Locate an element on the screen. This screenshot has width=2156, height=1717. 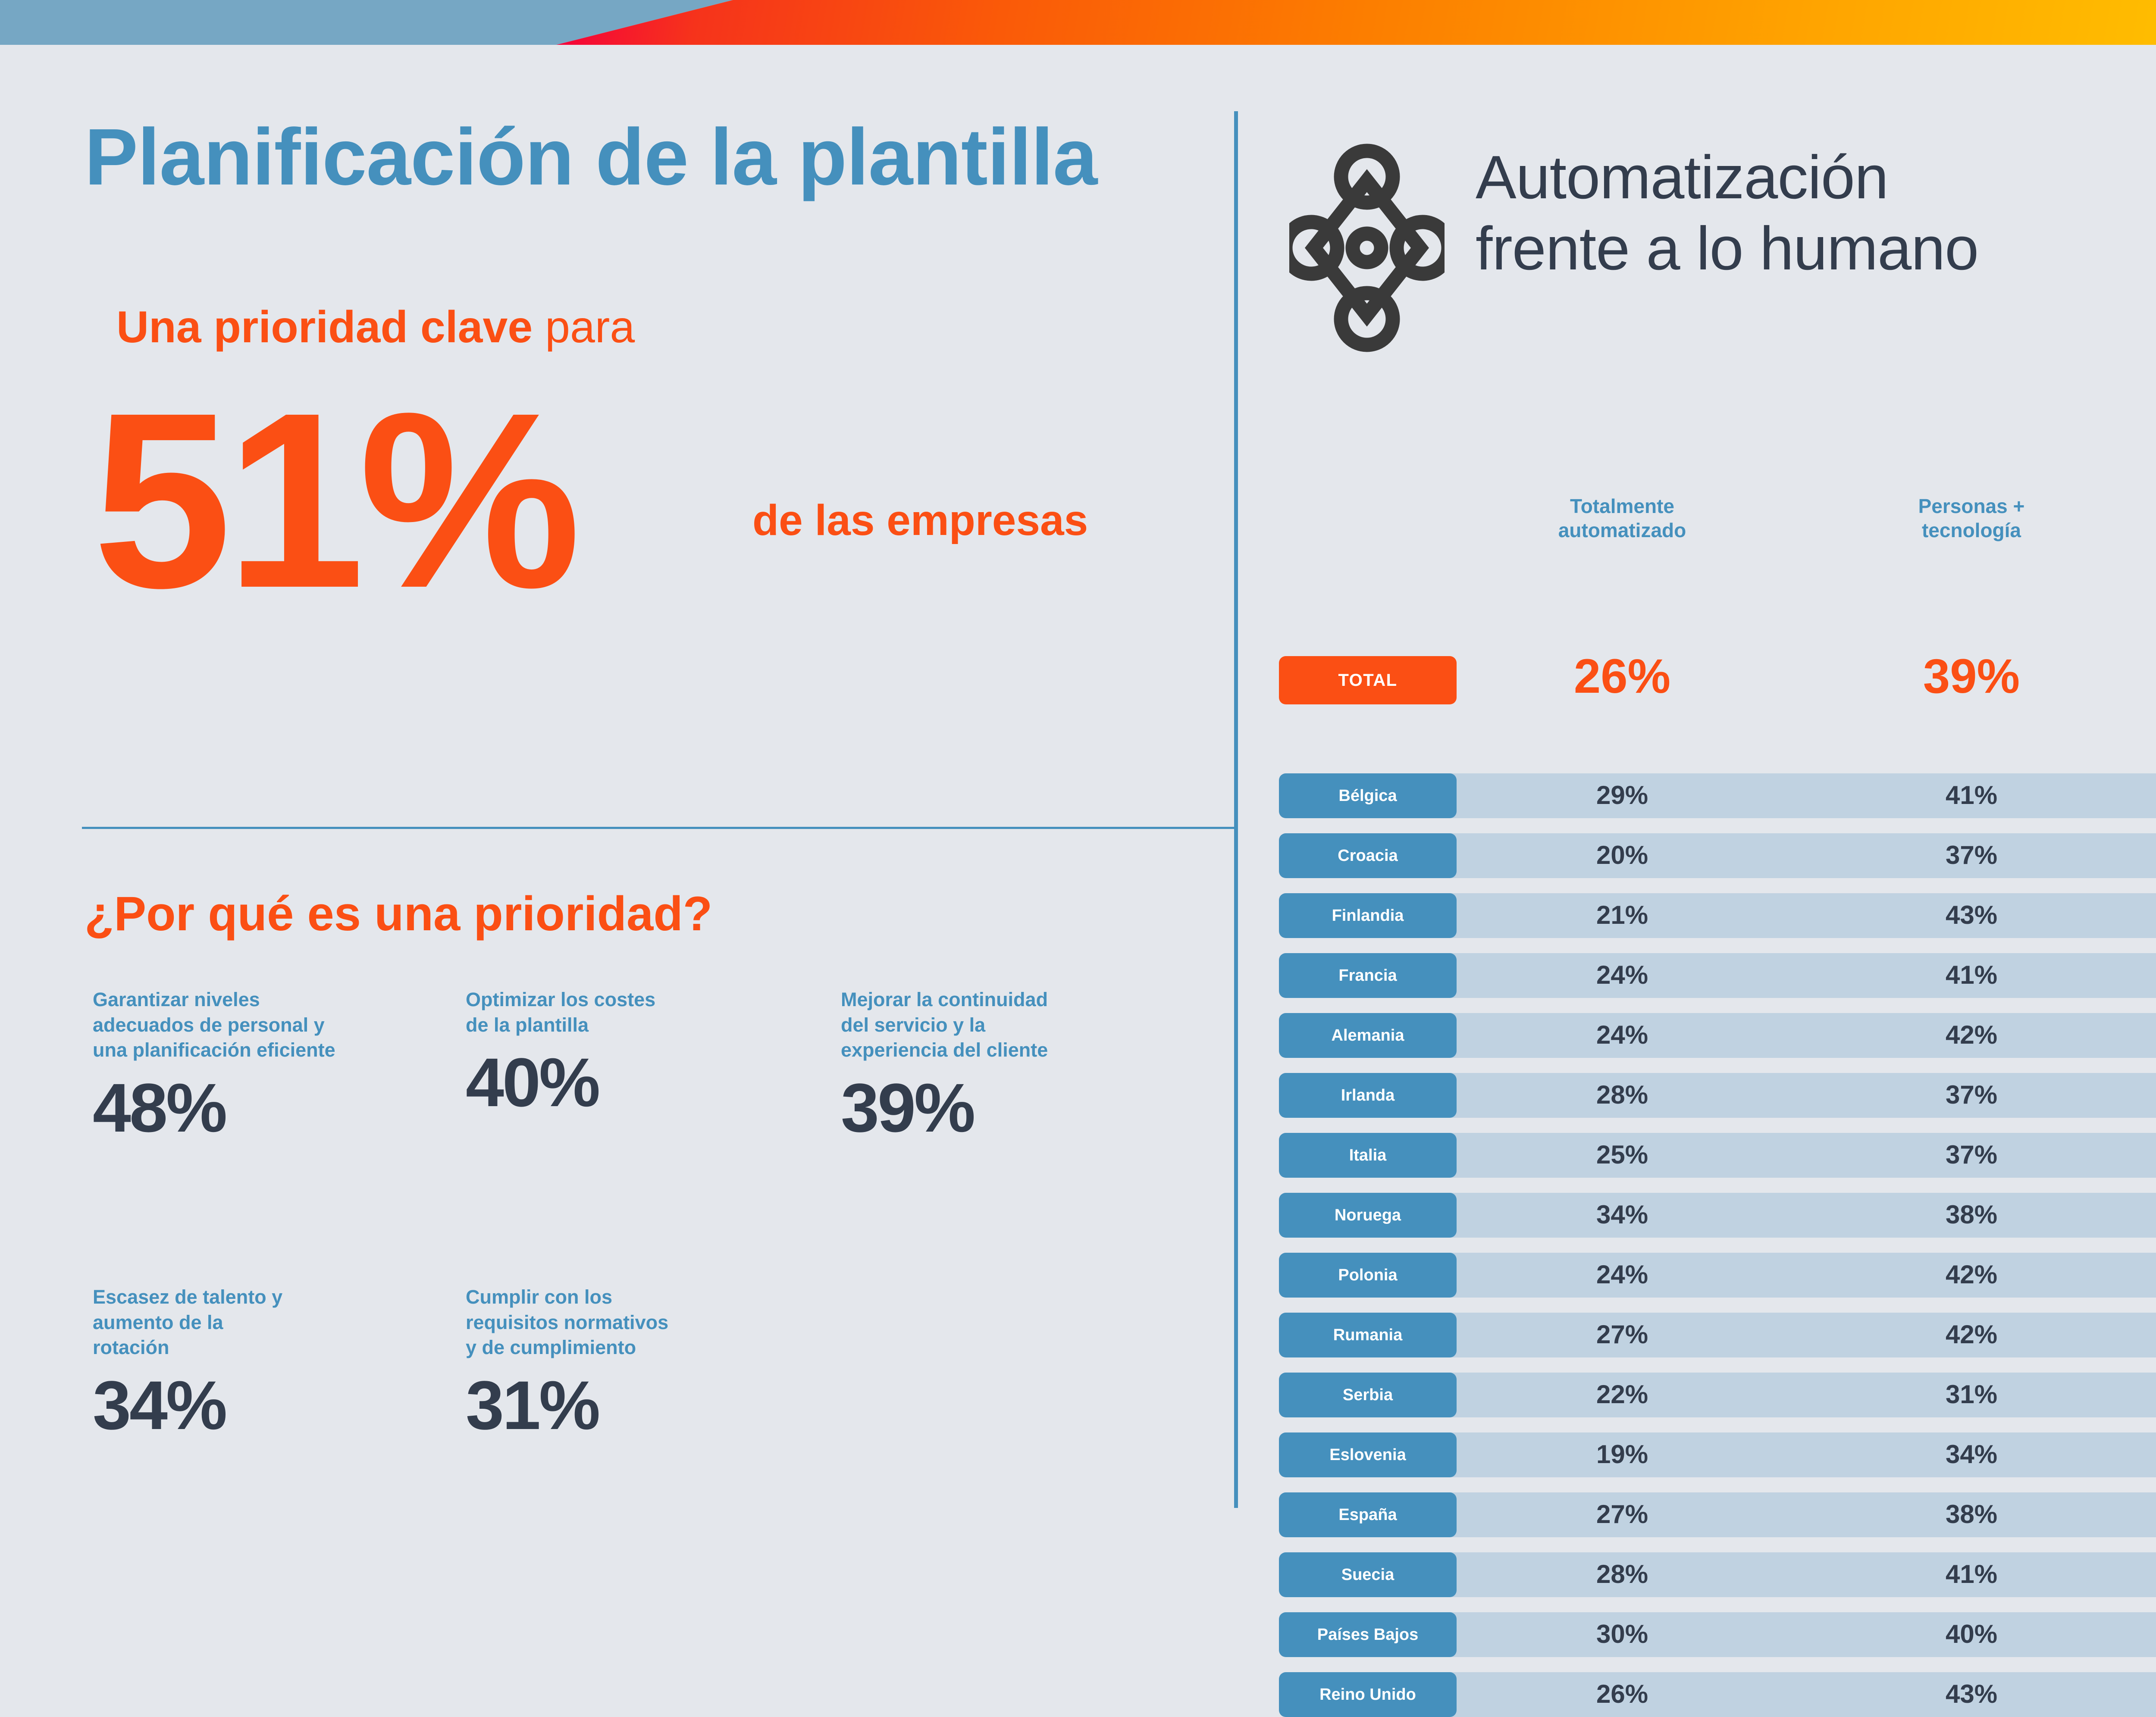
table-cell: 26% is located at coordinates (1622, 1693).